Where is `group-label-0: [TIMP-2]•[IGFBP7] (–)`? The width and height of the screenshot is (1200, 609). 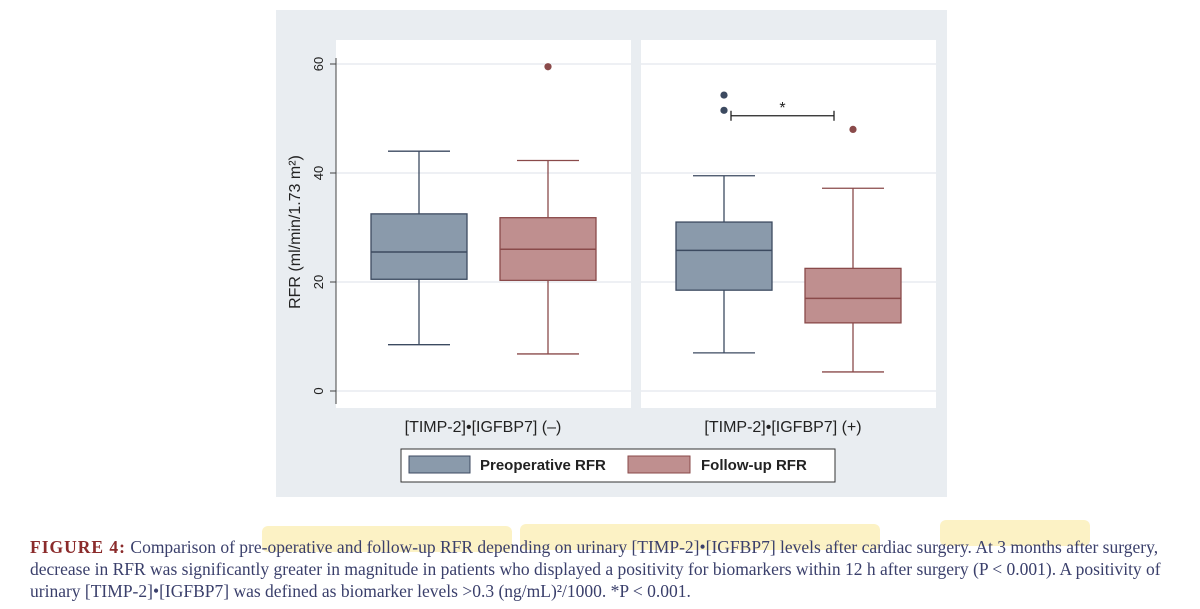
group-label-0: [TIMP-2]•[IGFBP7] (–) is located at coordinates (483, 427).